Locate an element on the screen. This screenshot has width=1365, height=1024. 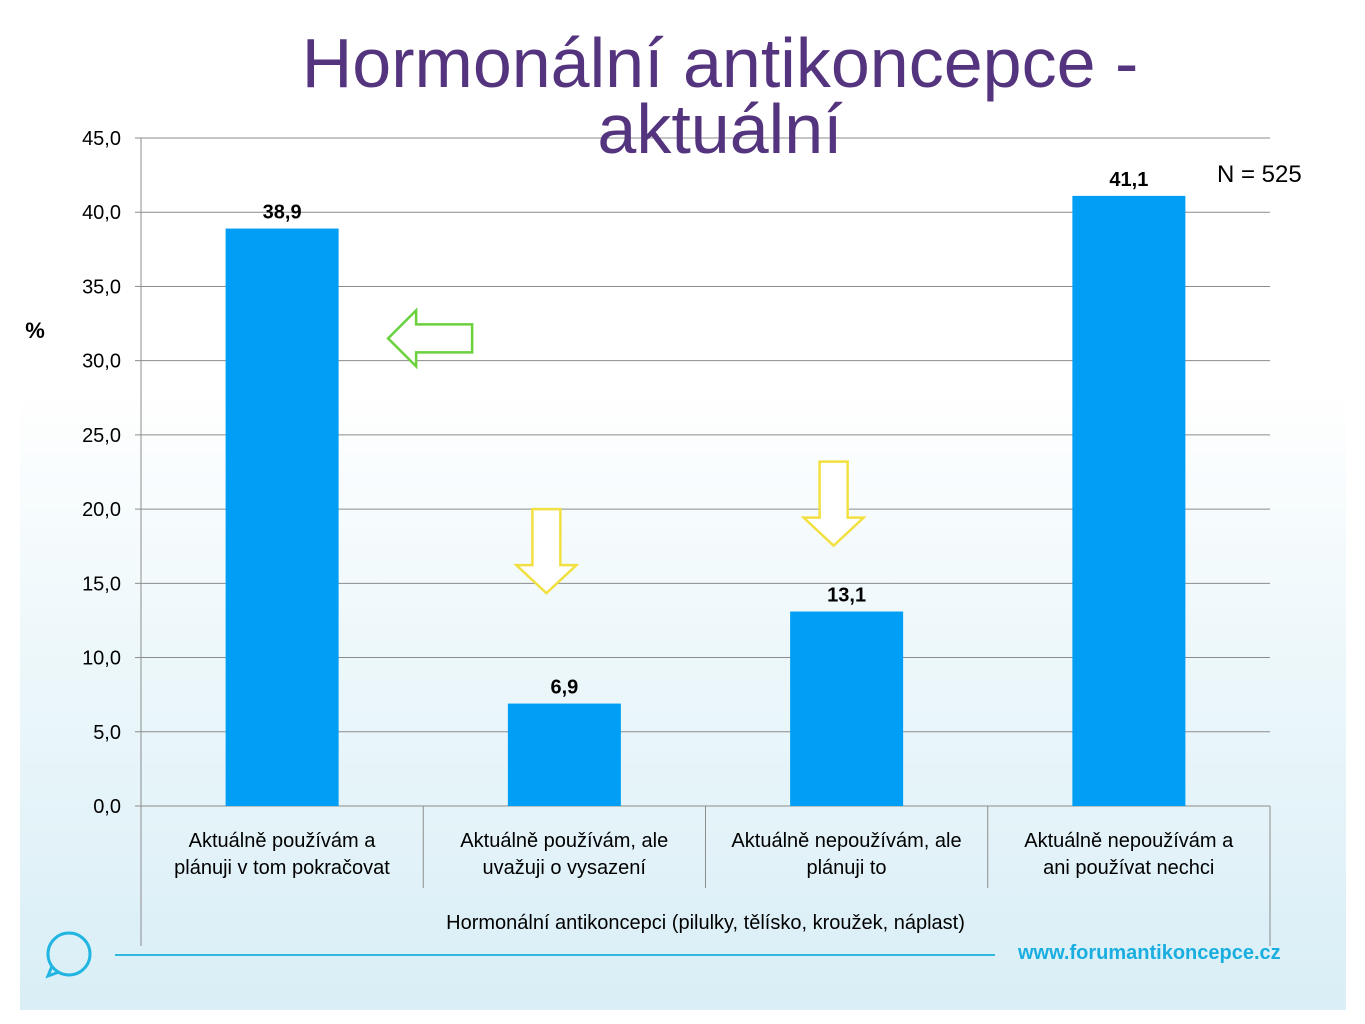
x-category-label-line: Aktuálně používám, ale is located at coordinates (564, 841).